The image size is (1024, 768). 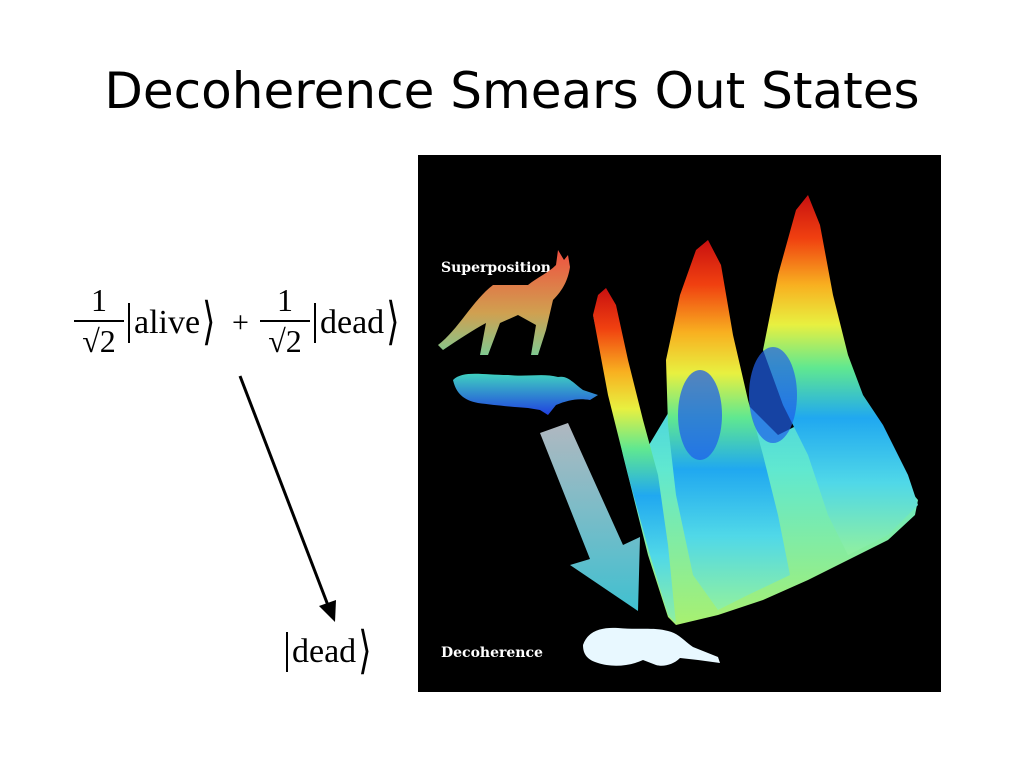 I want to click on slide-title: Decoherence Smears Out States, so click(x=512, y=91).